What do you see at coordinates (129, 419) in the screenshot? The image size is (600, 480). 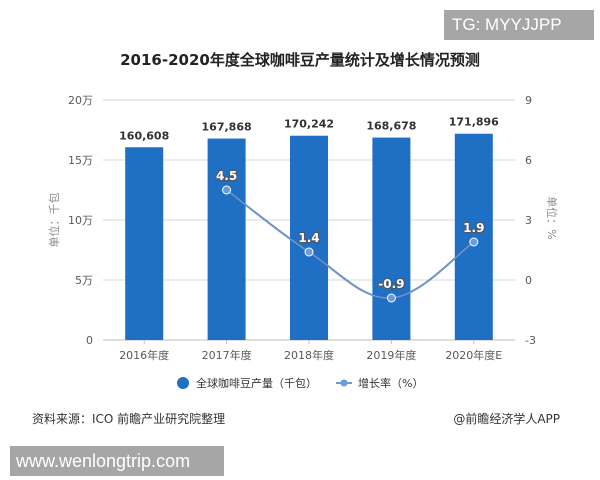 I see `source-note: 资料来源：ICO 前瞻产业研究院整理` at bounding box center [129, 419].